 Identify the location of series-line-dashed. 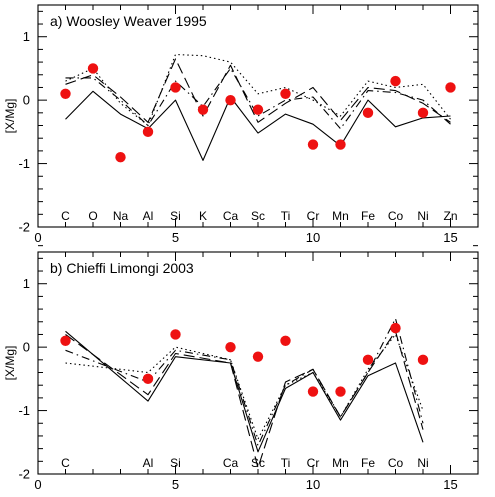
(258, 90).